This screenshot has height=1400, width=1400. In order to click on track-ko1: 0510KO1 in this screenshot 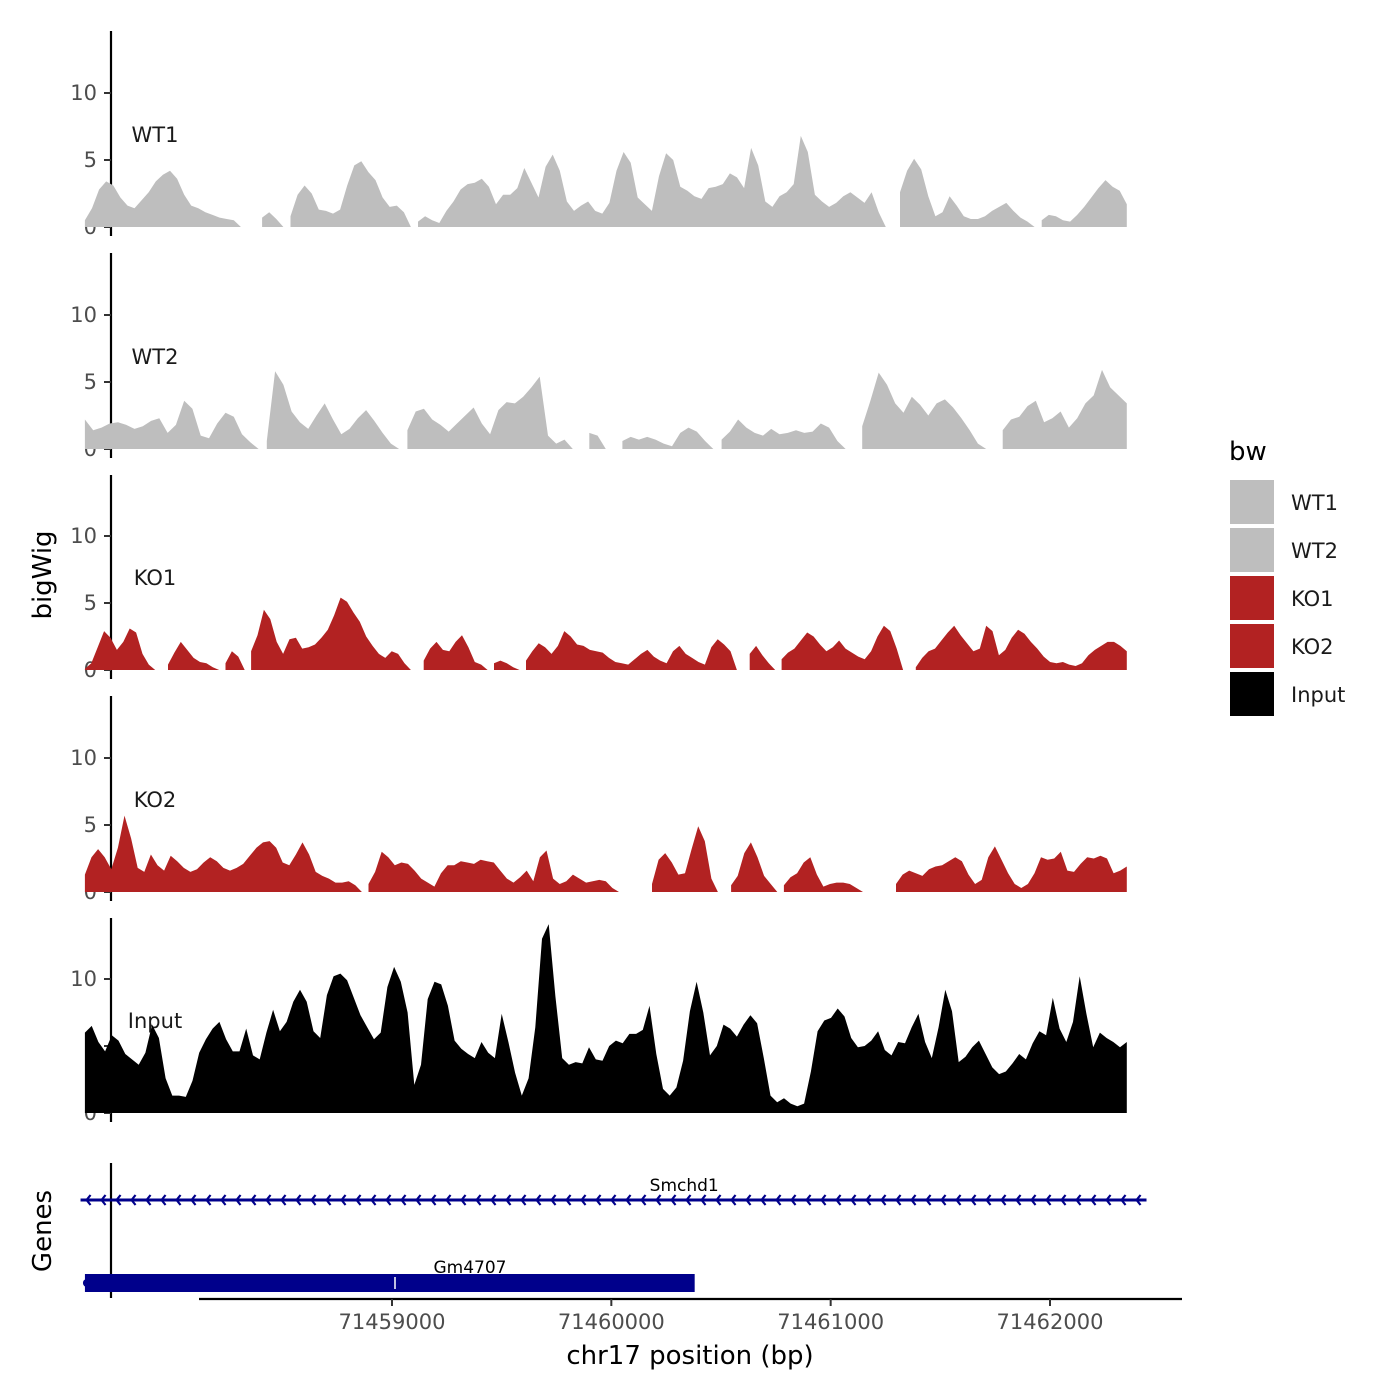, I will do `click(598, 578)`.